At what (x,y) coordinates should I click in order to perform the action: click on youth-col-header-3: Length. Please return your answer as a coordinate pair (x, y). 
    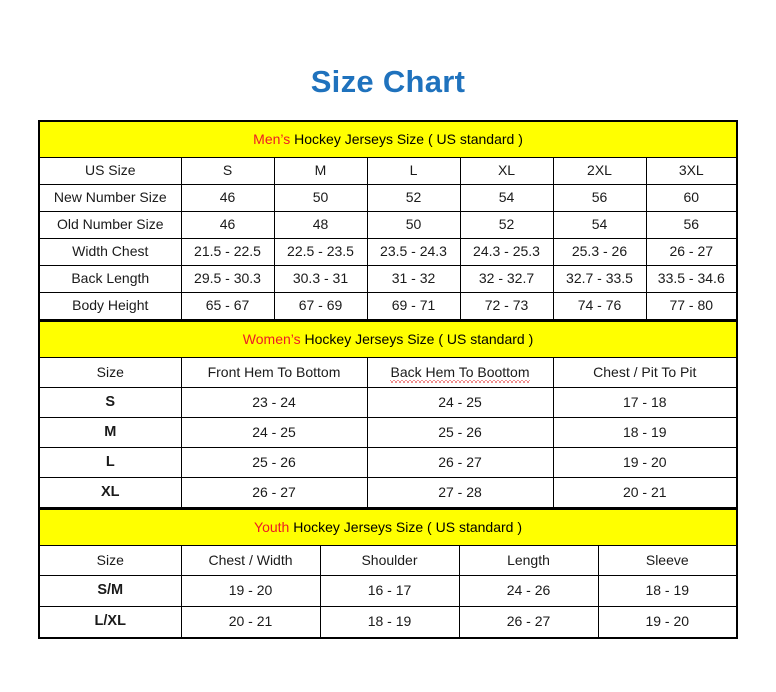
    Looking at the image, I should click on (528, 560).